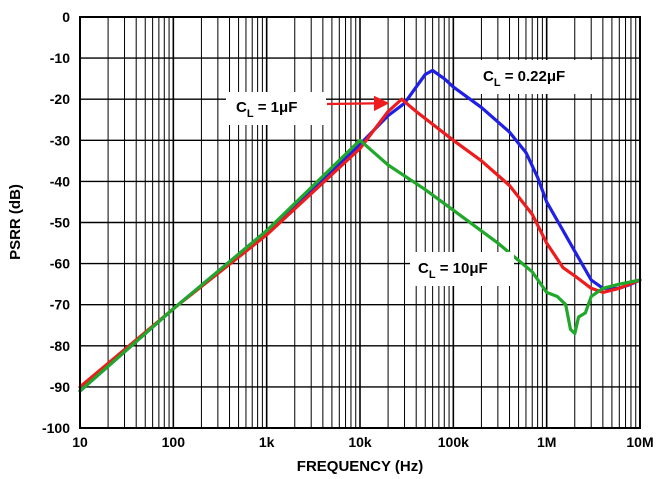  I want to click on x-tick-label: 100k, so click(453, 442).